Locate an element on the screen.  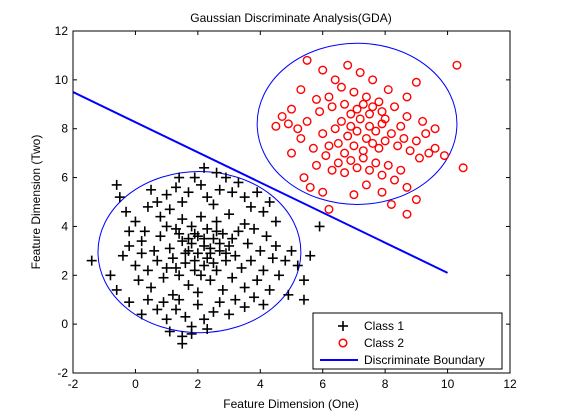
legend-plus-marker is located at coordinates (343, 326).